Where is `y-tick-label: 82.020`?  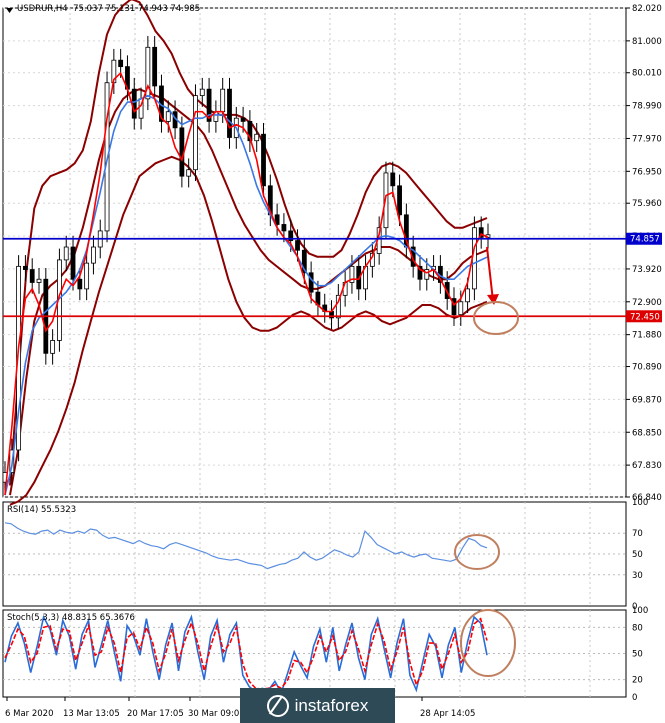
y-tick-label: 82.020 is located at coordinates (647, 9).